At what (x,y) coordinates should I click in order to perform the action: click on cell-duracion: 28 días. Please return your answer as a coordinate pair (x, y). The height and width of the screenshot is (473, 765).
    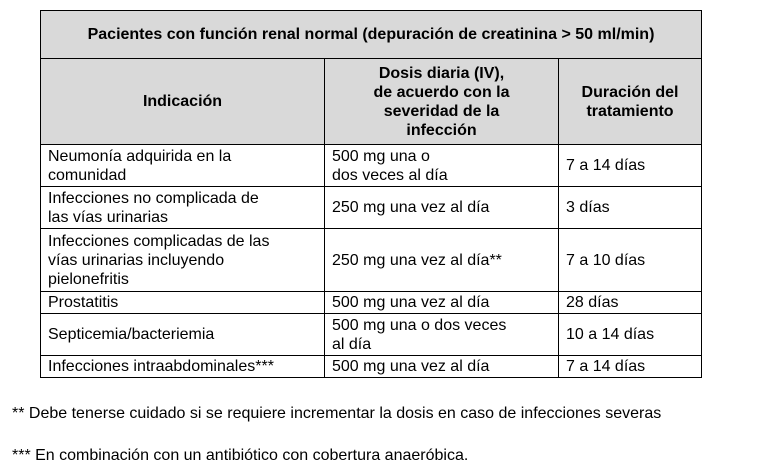
    Looking at the image, I should click on (630, 302).